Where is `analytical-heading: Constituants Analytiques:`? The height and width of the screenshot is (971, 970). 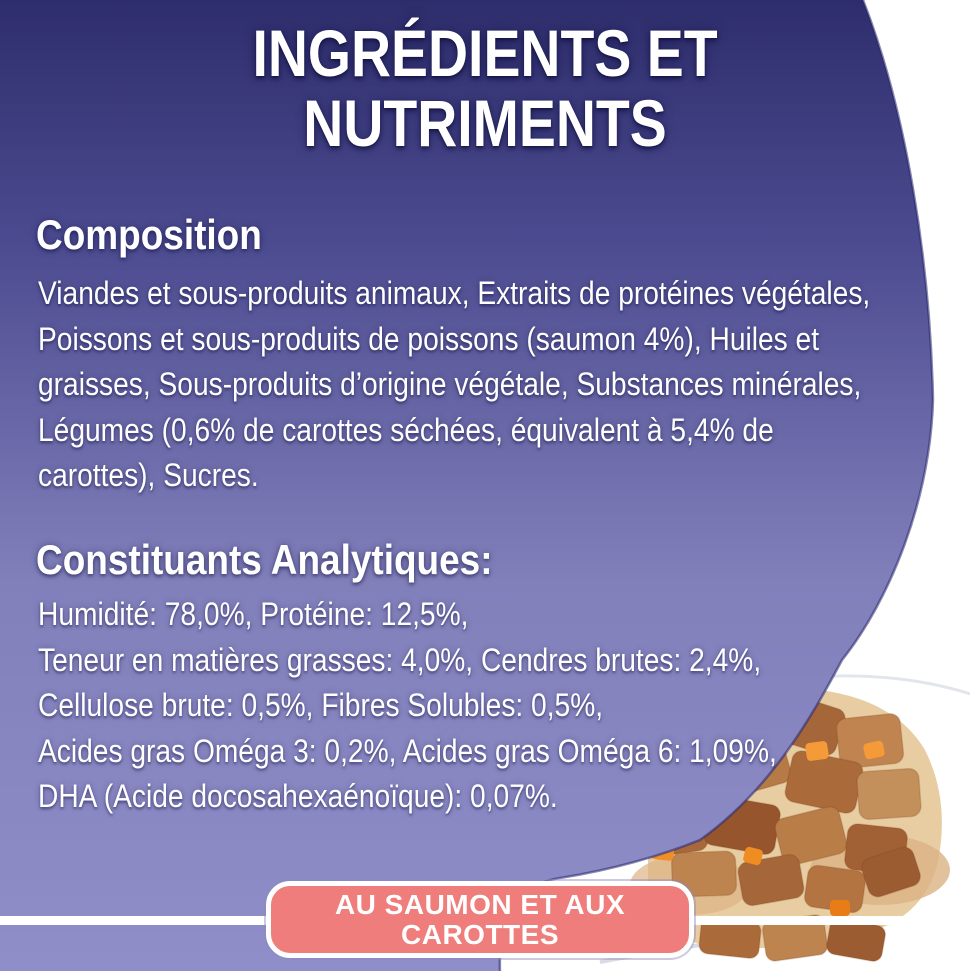 analytical-heading: Constituants Analytiques: is located at coordinates (264, 559).